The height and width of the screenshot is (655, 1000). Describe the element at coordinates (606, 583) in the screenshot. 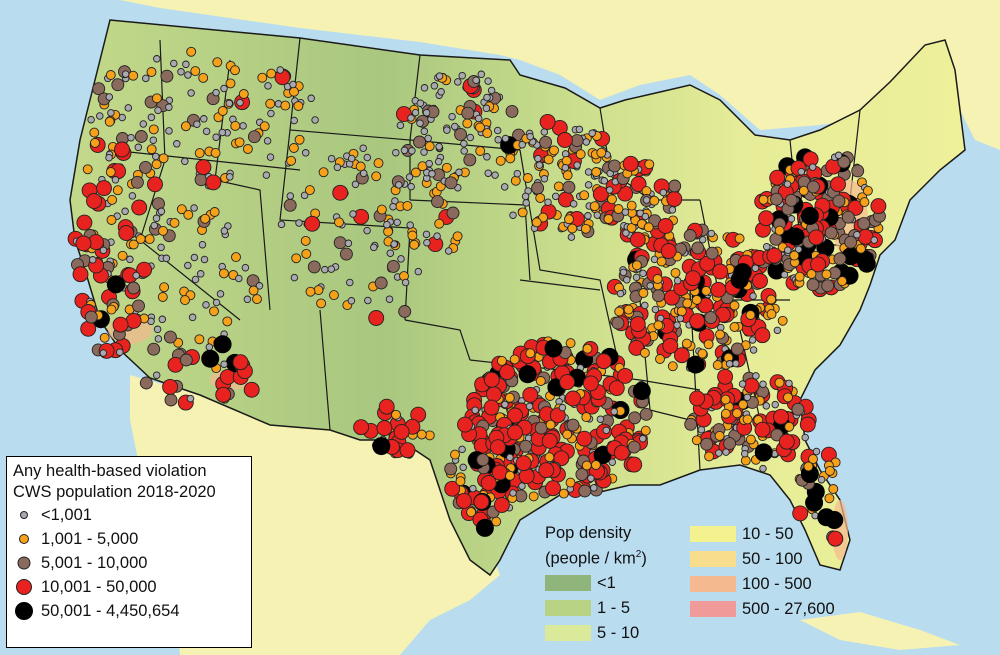

I see `density-label: <1` at that location.